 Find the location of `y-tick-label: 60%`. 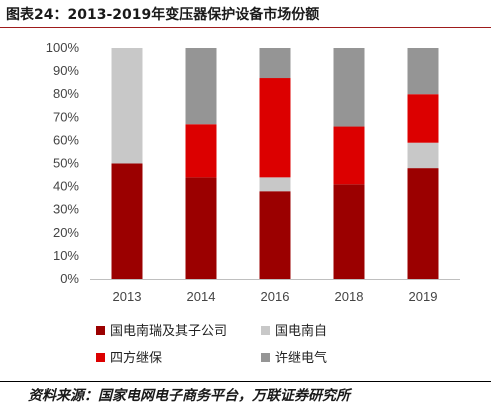

y-tick-label: 60% is located at coordinates (66, 139).